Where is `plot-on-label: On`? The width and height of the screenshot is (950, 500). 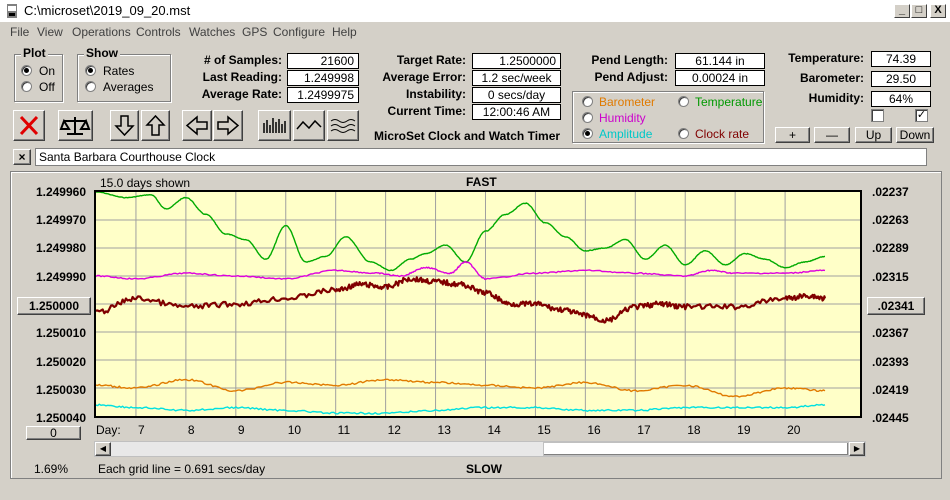 plot-on-label: On is located at coordinates (47, 71).